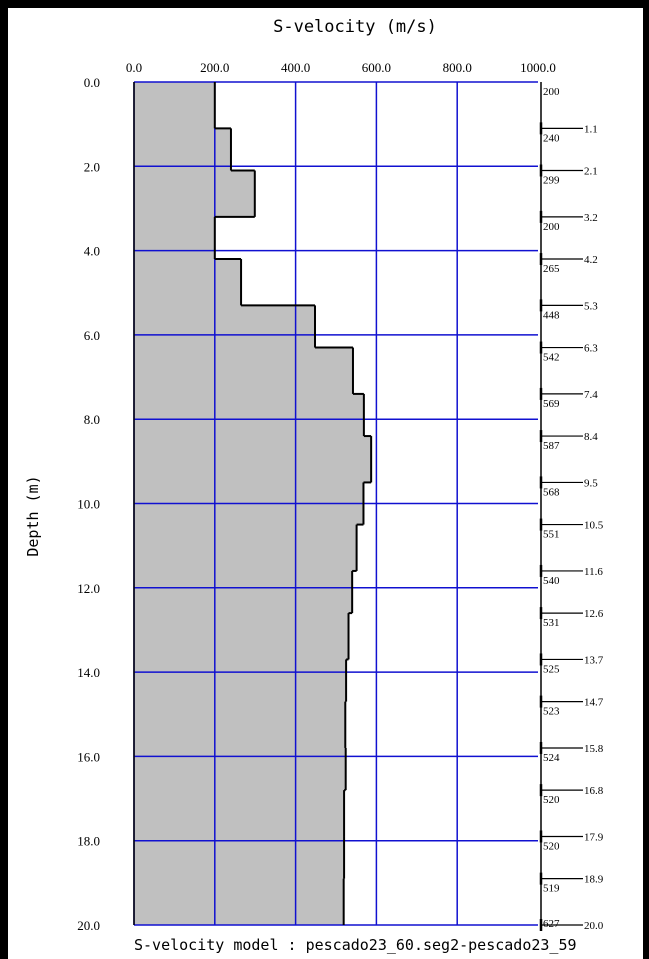  What do you see at coordinates (551, 269) in the screenshot?
I see `layer-velocity-label-4: 265` at bounding box center [551, 269].